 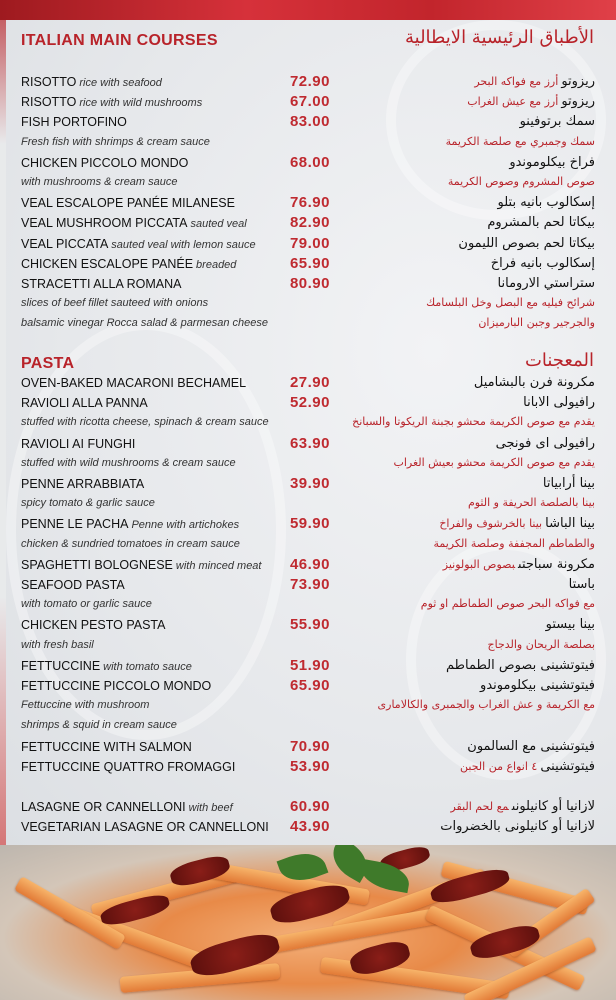 I want to click on menu-item: RAVIOLI AI FUNGHI 63.90 رافيولى اى فونجى, so click(x=308, y=445).